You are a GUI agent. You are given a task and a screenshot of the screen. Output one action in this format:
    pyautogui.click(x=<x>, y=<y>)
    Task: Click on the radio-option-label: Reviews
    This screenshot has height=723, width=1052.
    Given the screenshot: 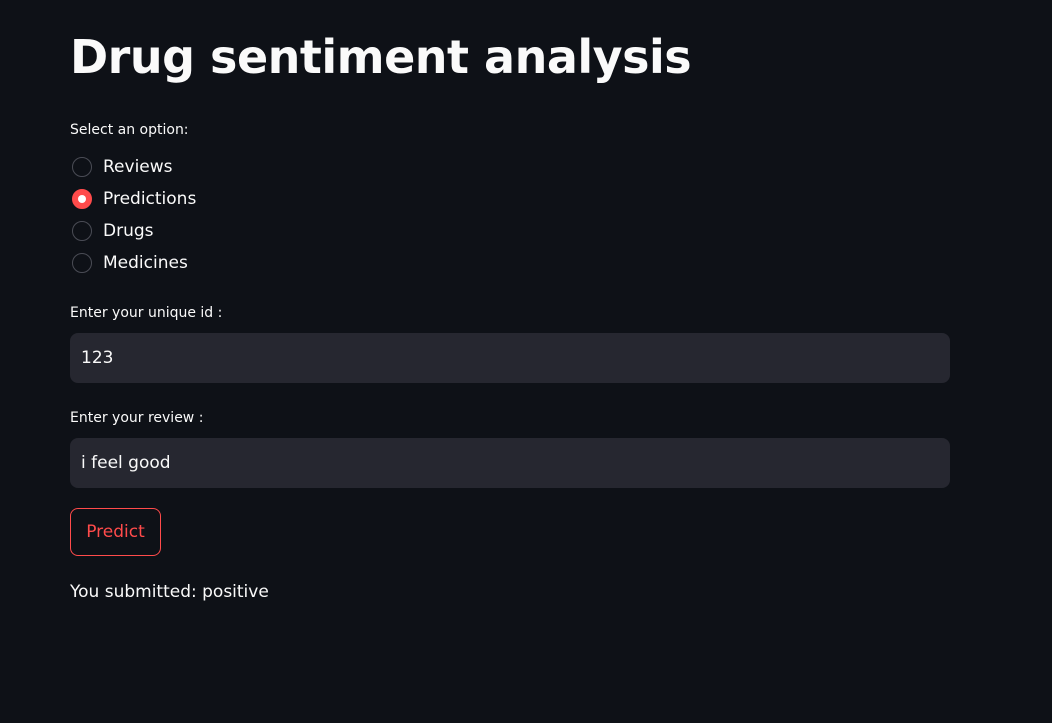 What is the action you would take?
    pyautogui.click(x=138, y=167)
    